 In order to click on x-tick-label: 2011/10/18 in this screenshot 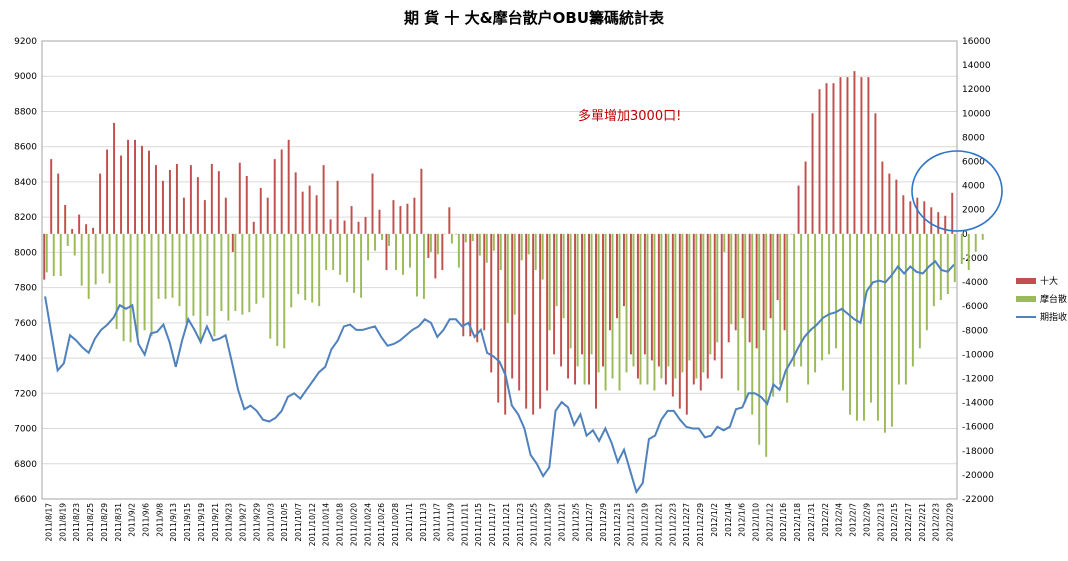, I will do `click(340, 524)`.